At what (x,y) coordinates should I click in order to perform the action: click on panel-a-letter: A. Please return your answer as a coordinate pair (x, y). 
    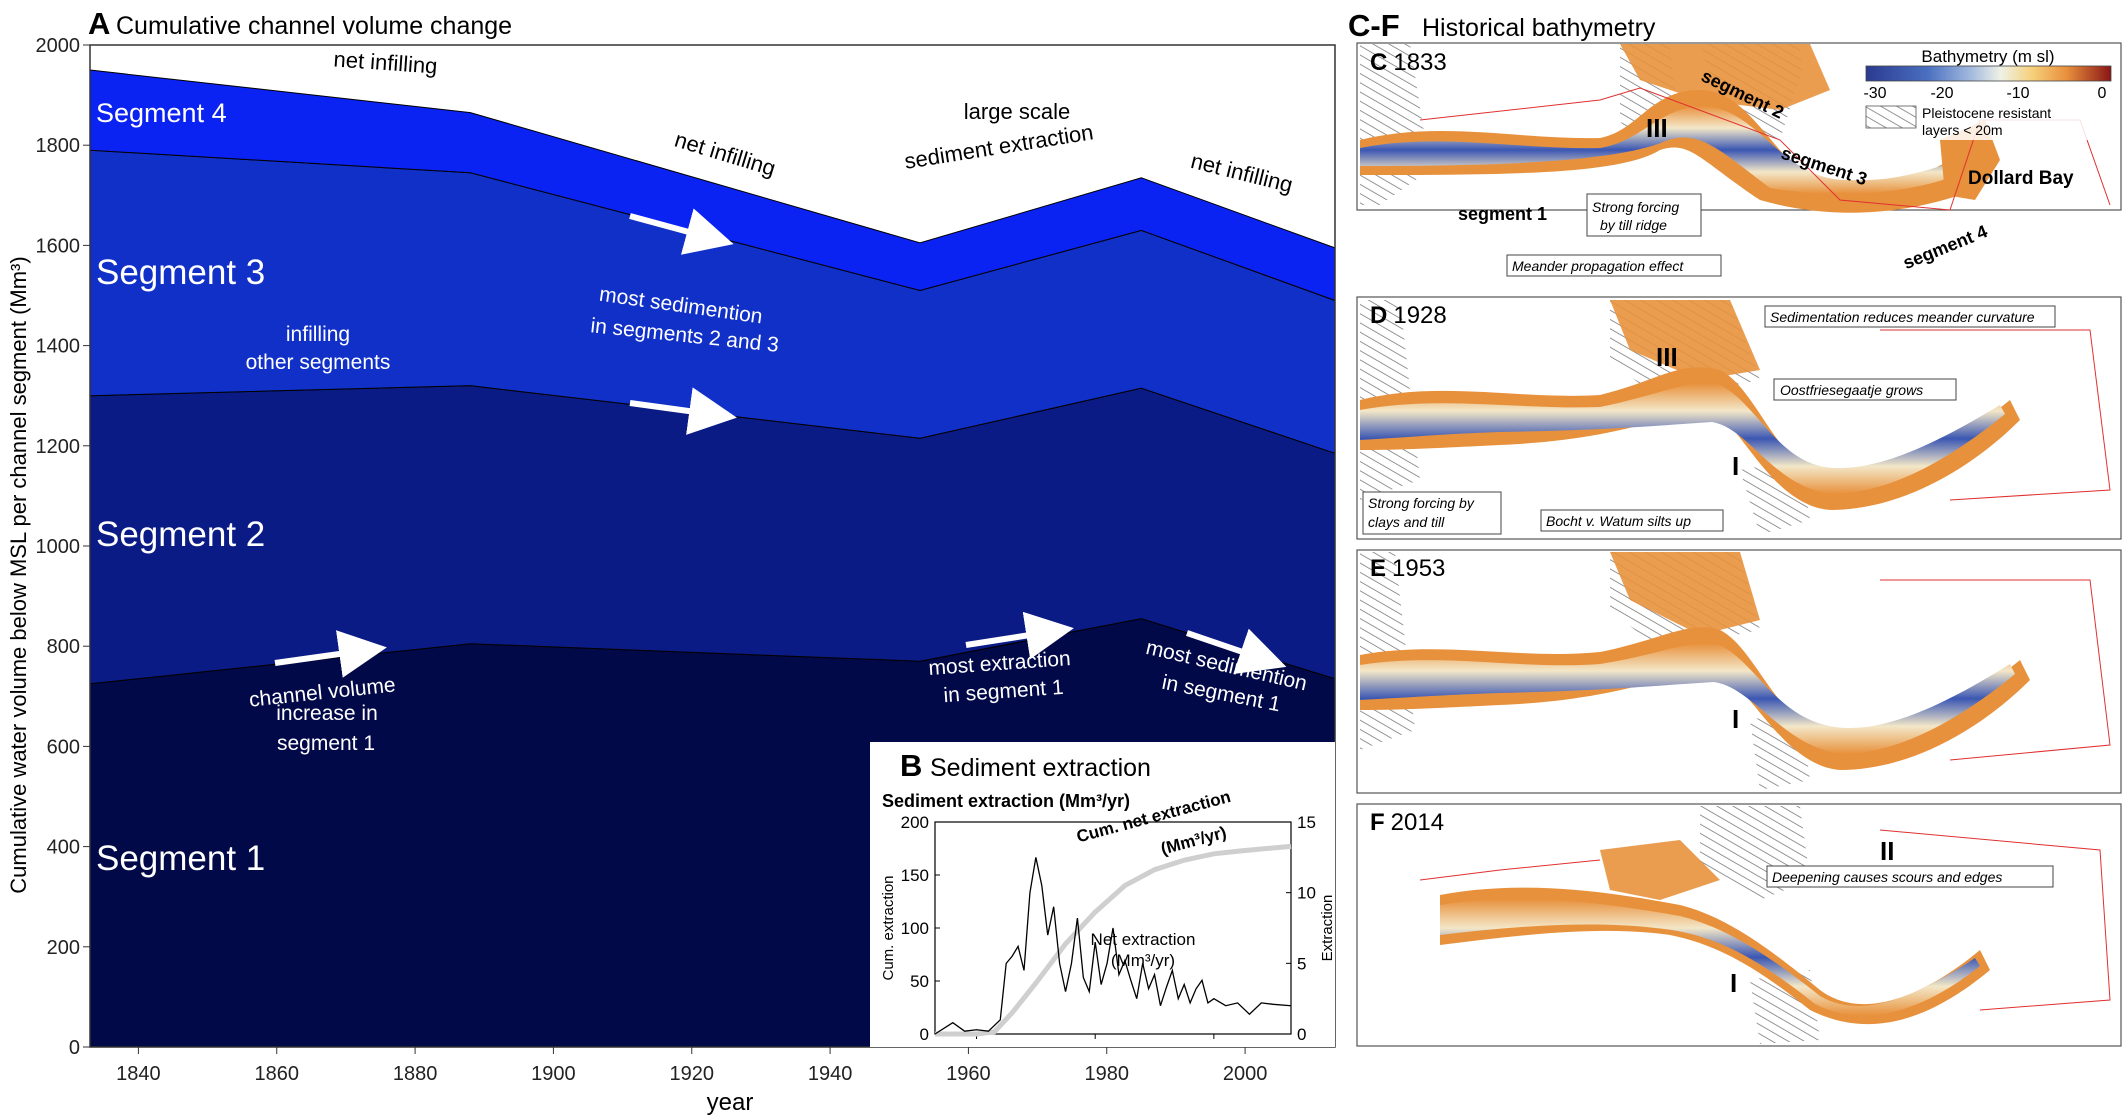
    Looking at the image, I should click on (99, 23).